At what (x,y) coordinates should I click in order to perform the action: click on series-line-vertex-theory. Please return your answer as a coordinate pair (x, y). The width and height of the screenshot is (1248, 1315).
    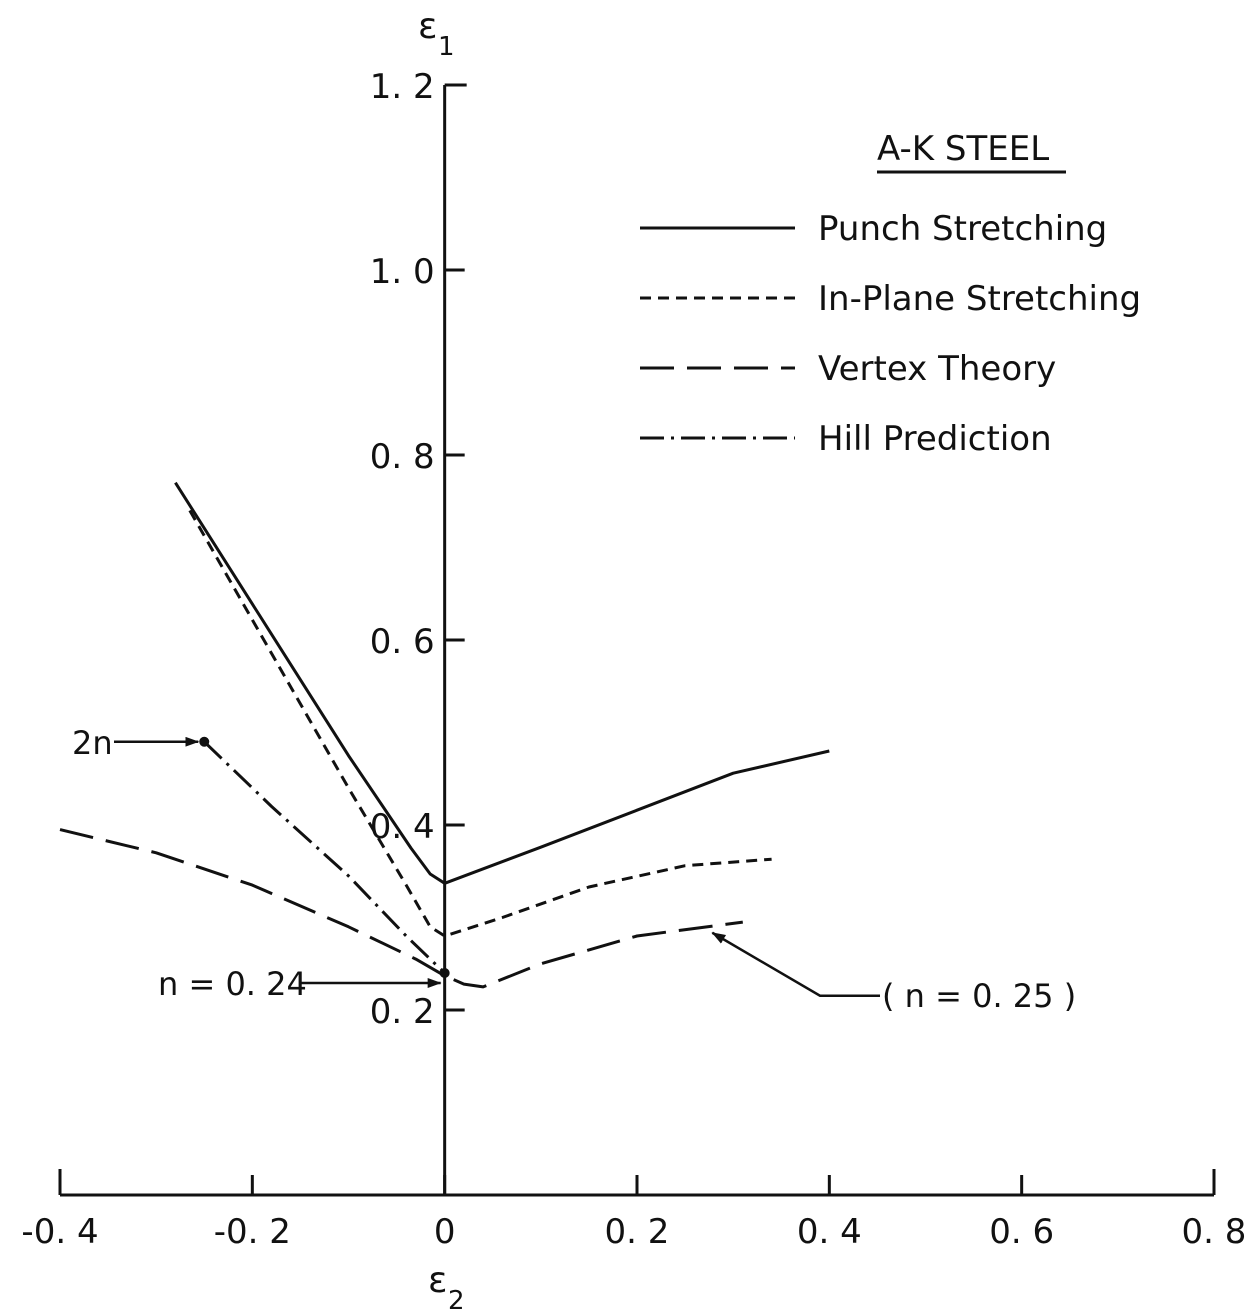
    Looking at the image, I should click on (401, 908).